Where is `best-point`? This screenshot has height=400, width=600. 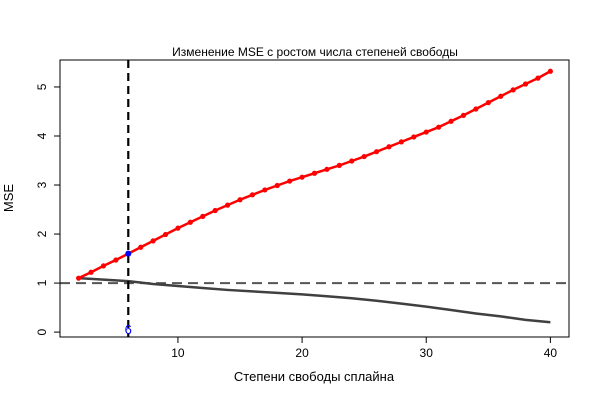
best-point is located at coordinates (128, 253).